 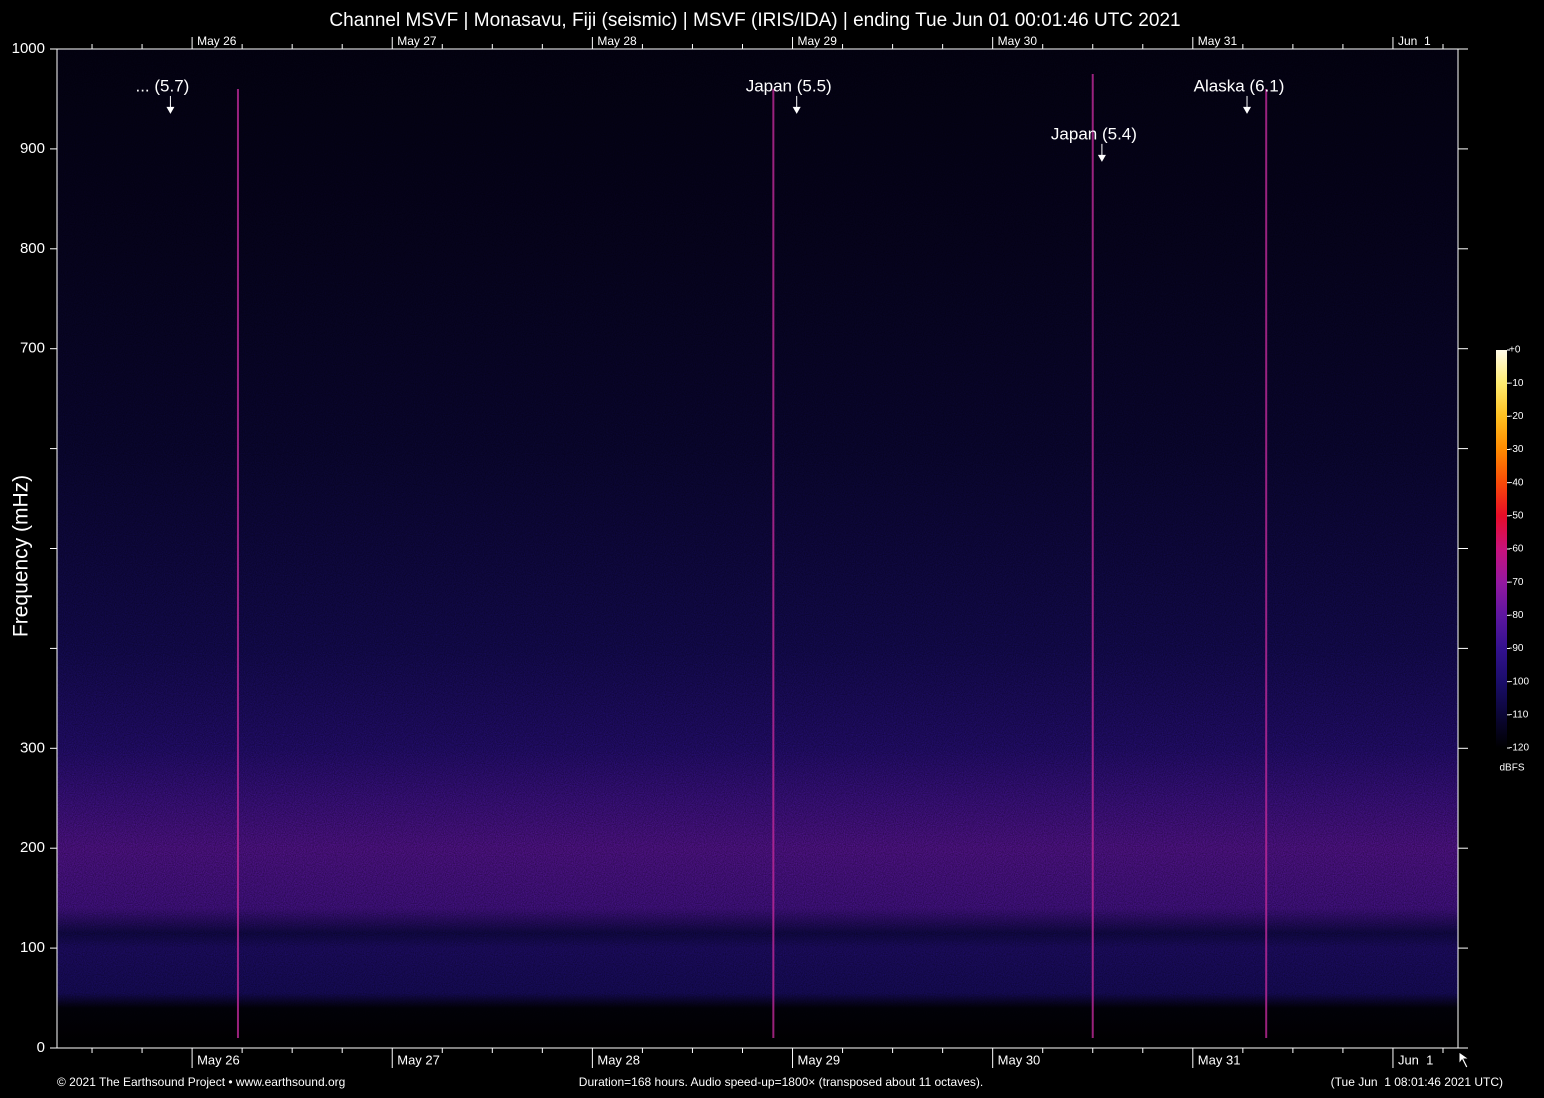 I want to click on y-tick-label: 1000, so click(x=28, y=48).